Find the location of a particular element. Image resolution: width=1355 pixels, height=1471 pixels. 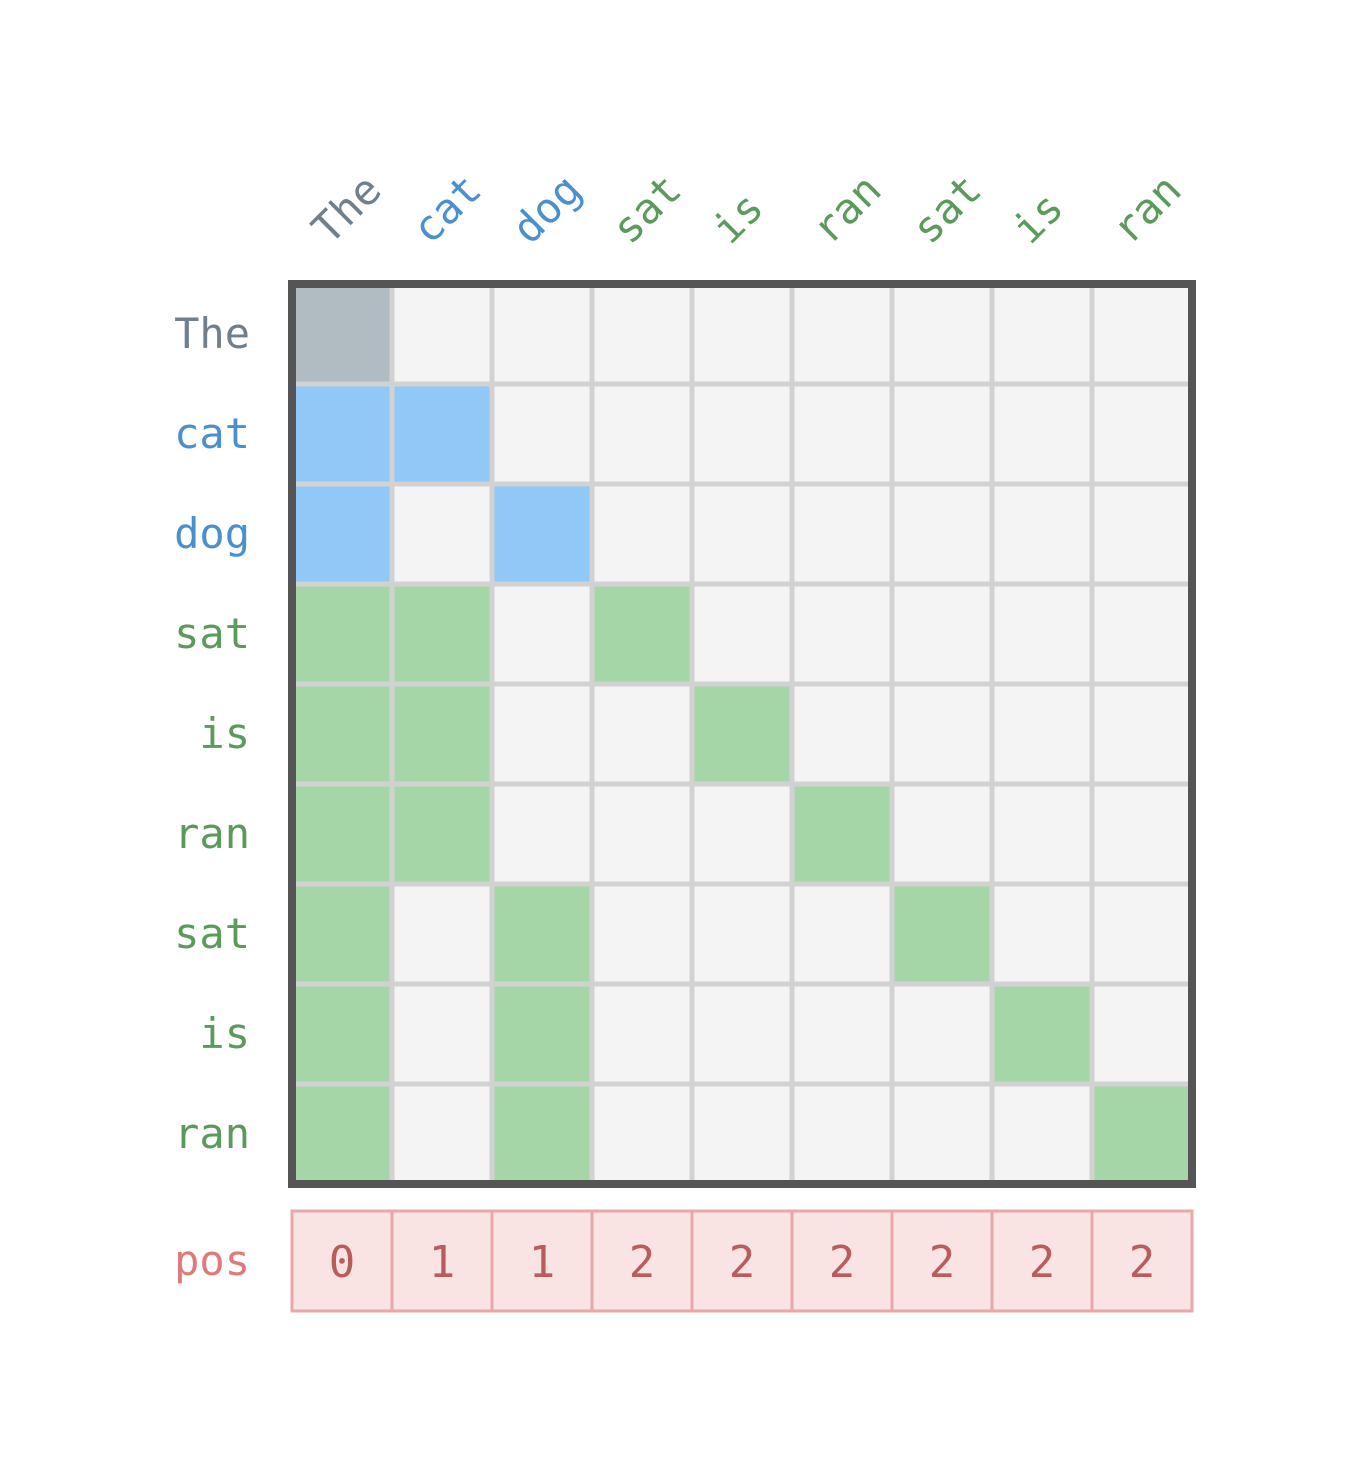

position-value-8: 2 is located at coordinates (1142, 1262).